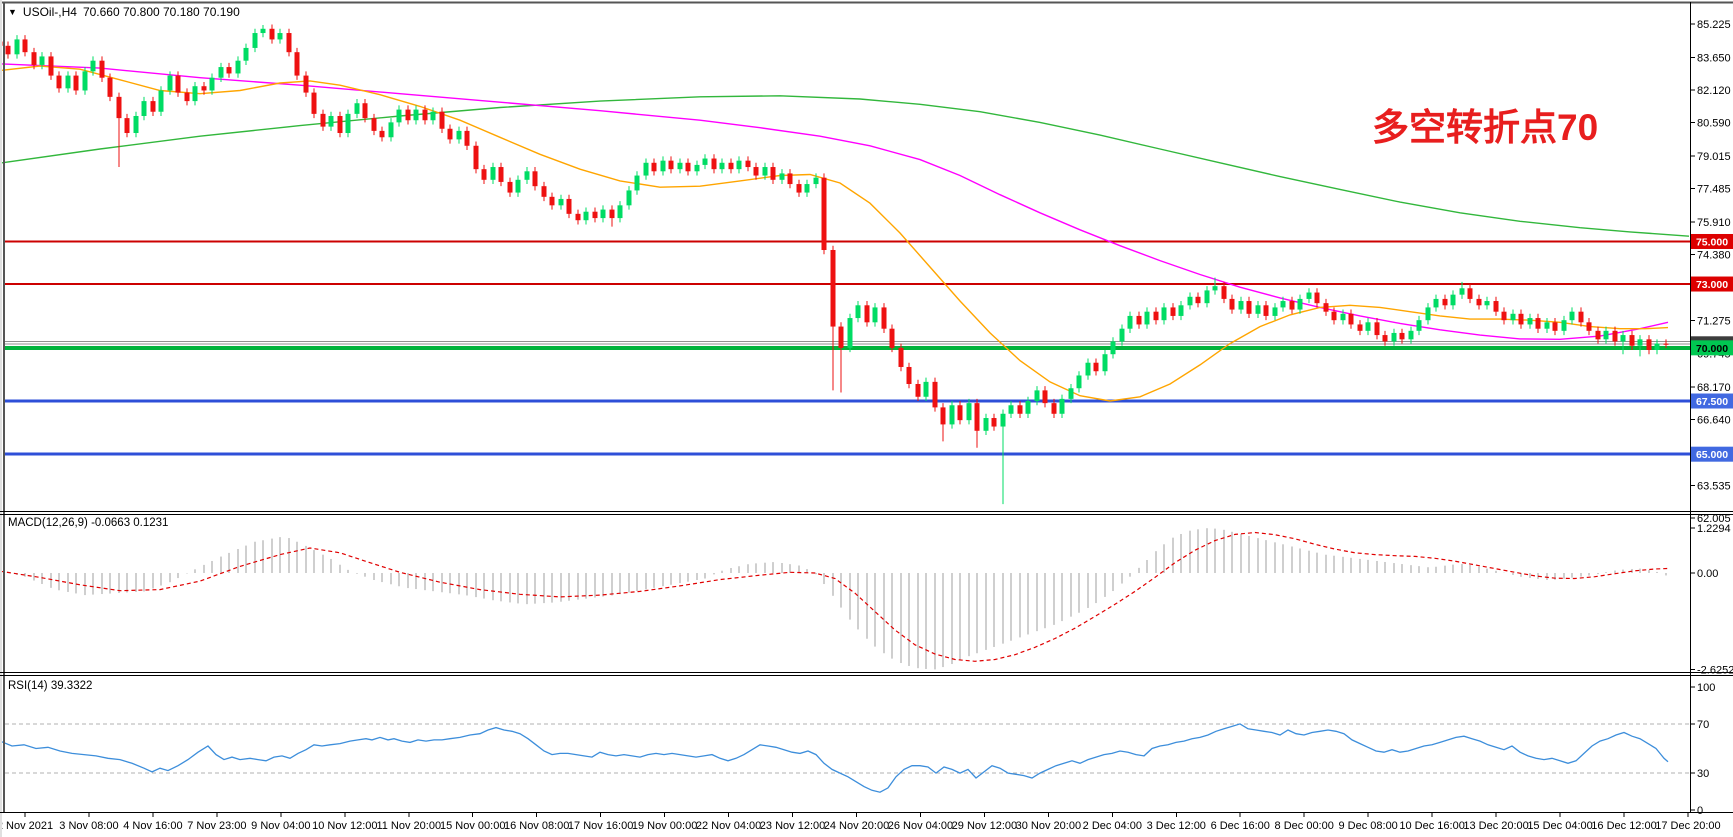 The height and width of the screenshot is (837, 1733). Describe the element at coordinates (1714, 223) in the screenshot. I see `price-axis-label: 75.910` at that location.